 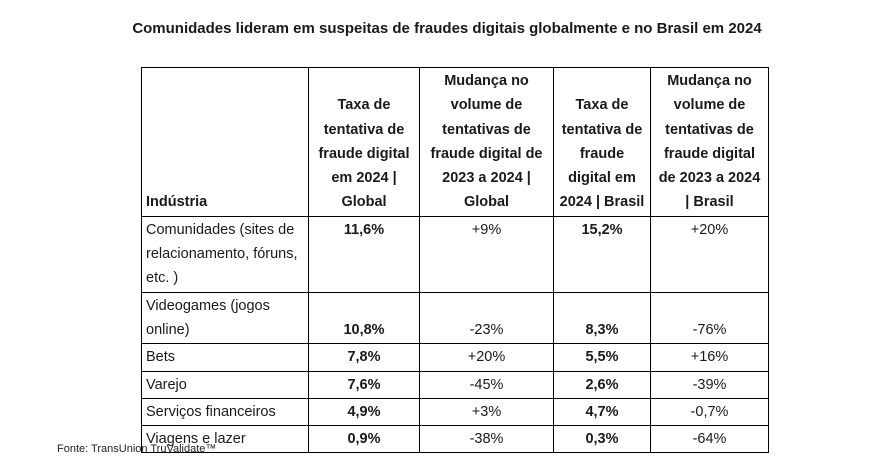 I want to click on industry-cell: Serviços financeiros, so click(x=225, y=412).